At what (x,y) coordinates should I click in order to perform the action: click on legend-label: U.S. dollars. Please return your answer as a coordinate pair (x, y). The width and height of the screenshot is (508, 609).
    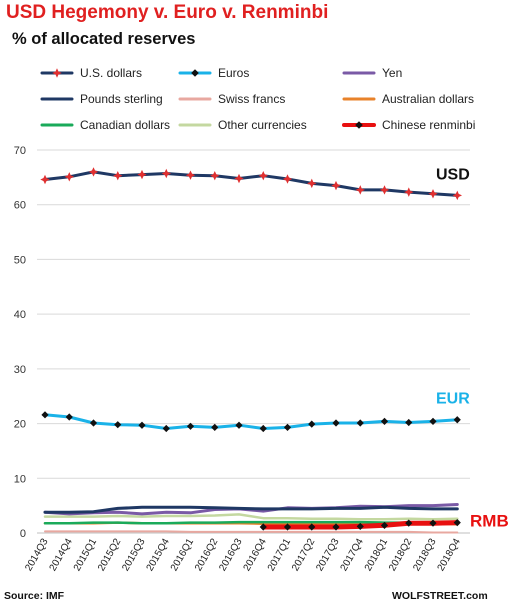
    Looking at the image, I should click on (111, 73).